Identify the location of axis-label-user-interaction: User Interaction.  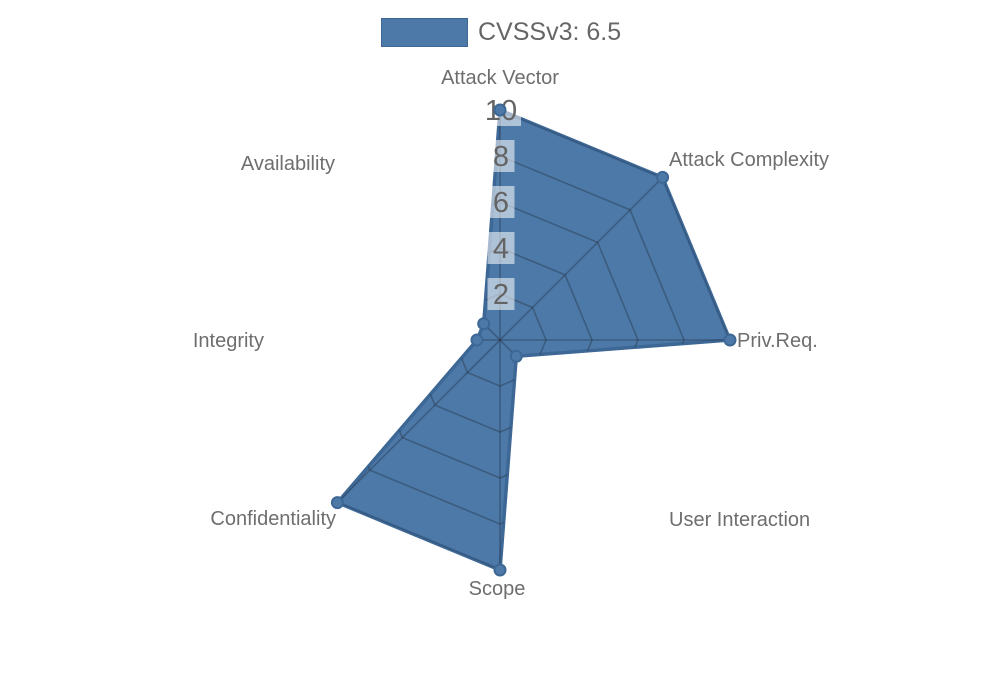
(739, 520).